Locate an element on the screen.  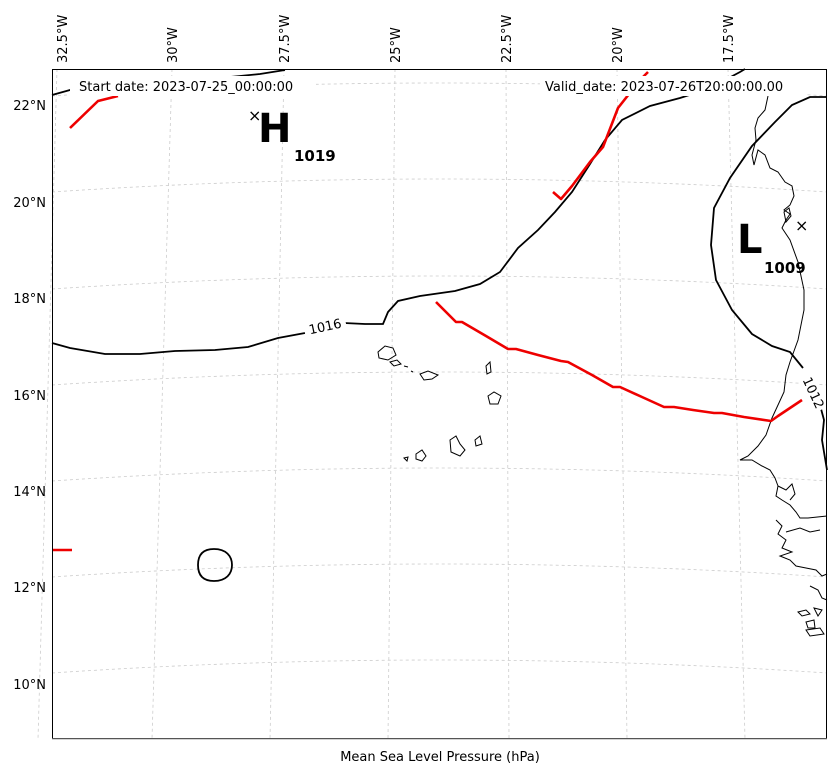
cape-verde-islands is located at coordinates (439, 403).